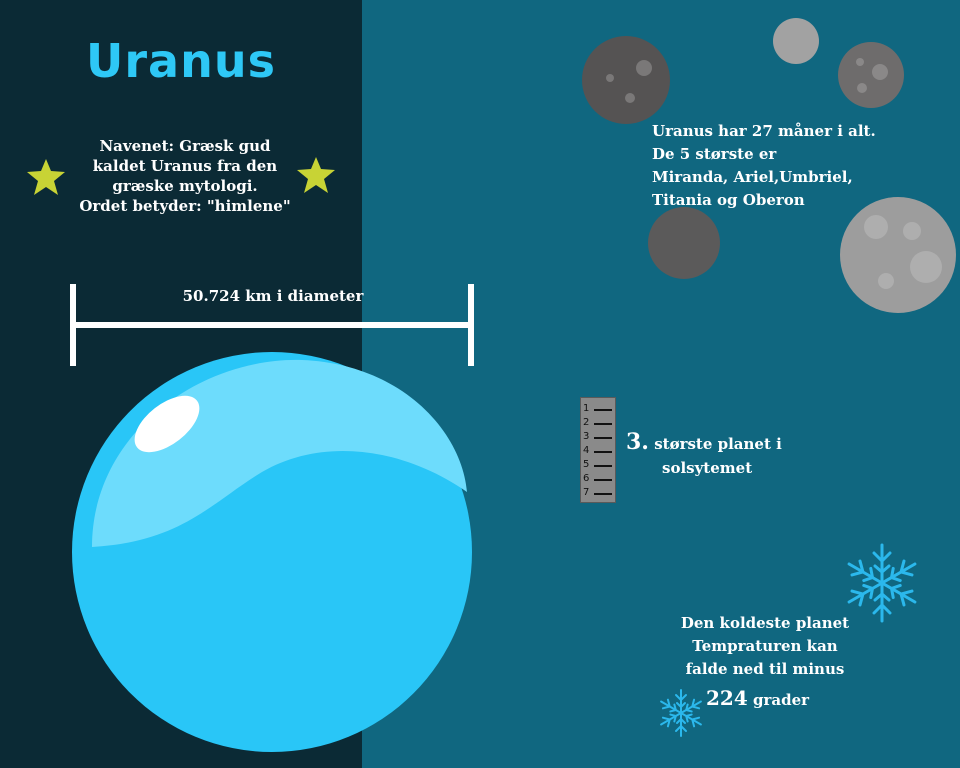 The width and height of the screenshot is (960, 768). What do you see at coordinates (598, 492) in the screenshot?
I see `ruler-tick: 7` at bounding box center [598, 492].